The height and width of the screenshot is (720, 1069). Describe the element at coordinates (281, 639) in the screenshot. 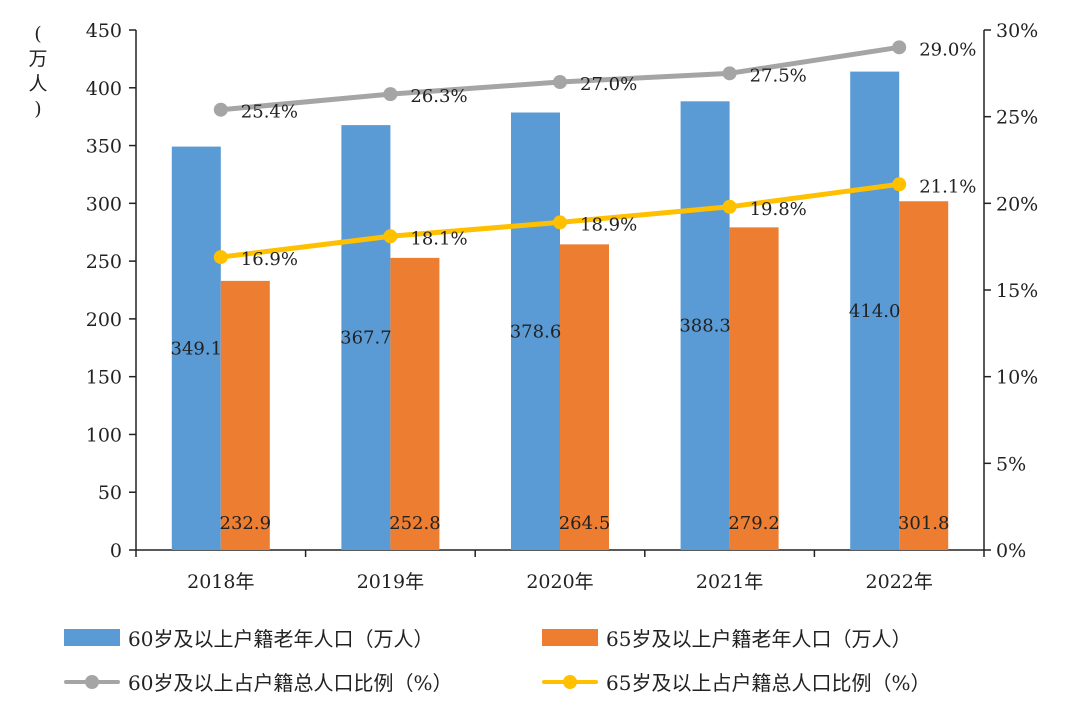

I see `legend-label-60-bar: 60岁及以上户籍老年人口（万人）` at that location.